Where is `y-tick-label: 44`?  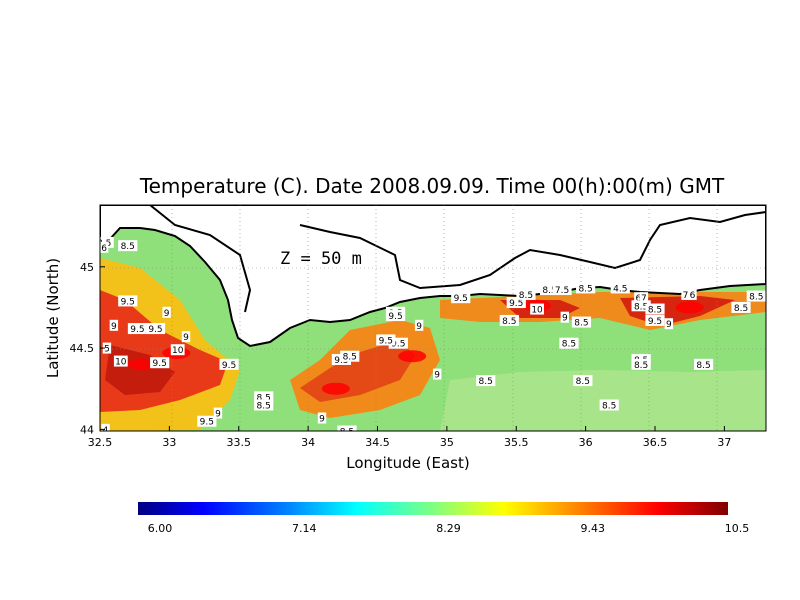 y-tick-label: 44 is located at coordinates (87, 429).